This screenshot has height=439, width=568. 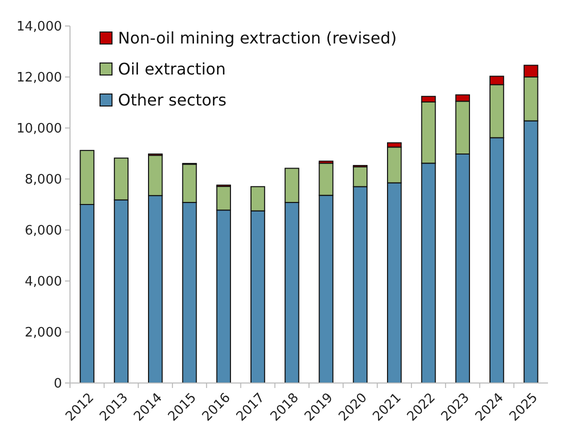 I want to click on y-tick-label: 10,000, so click(x=39, y=129).